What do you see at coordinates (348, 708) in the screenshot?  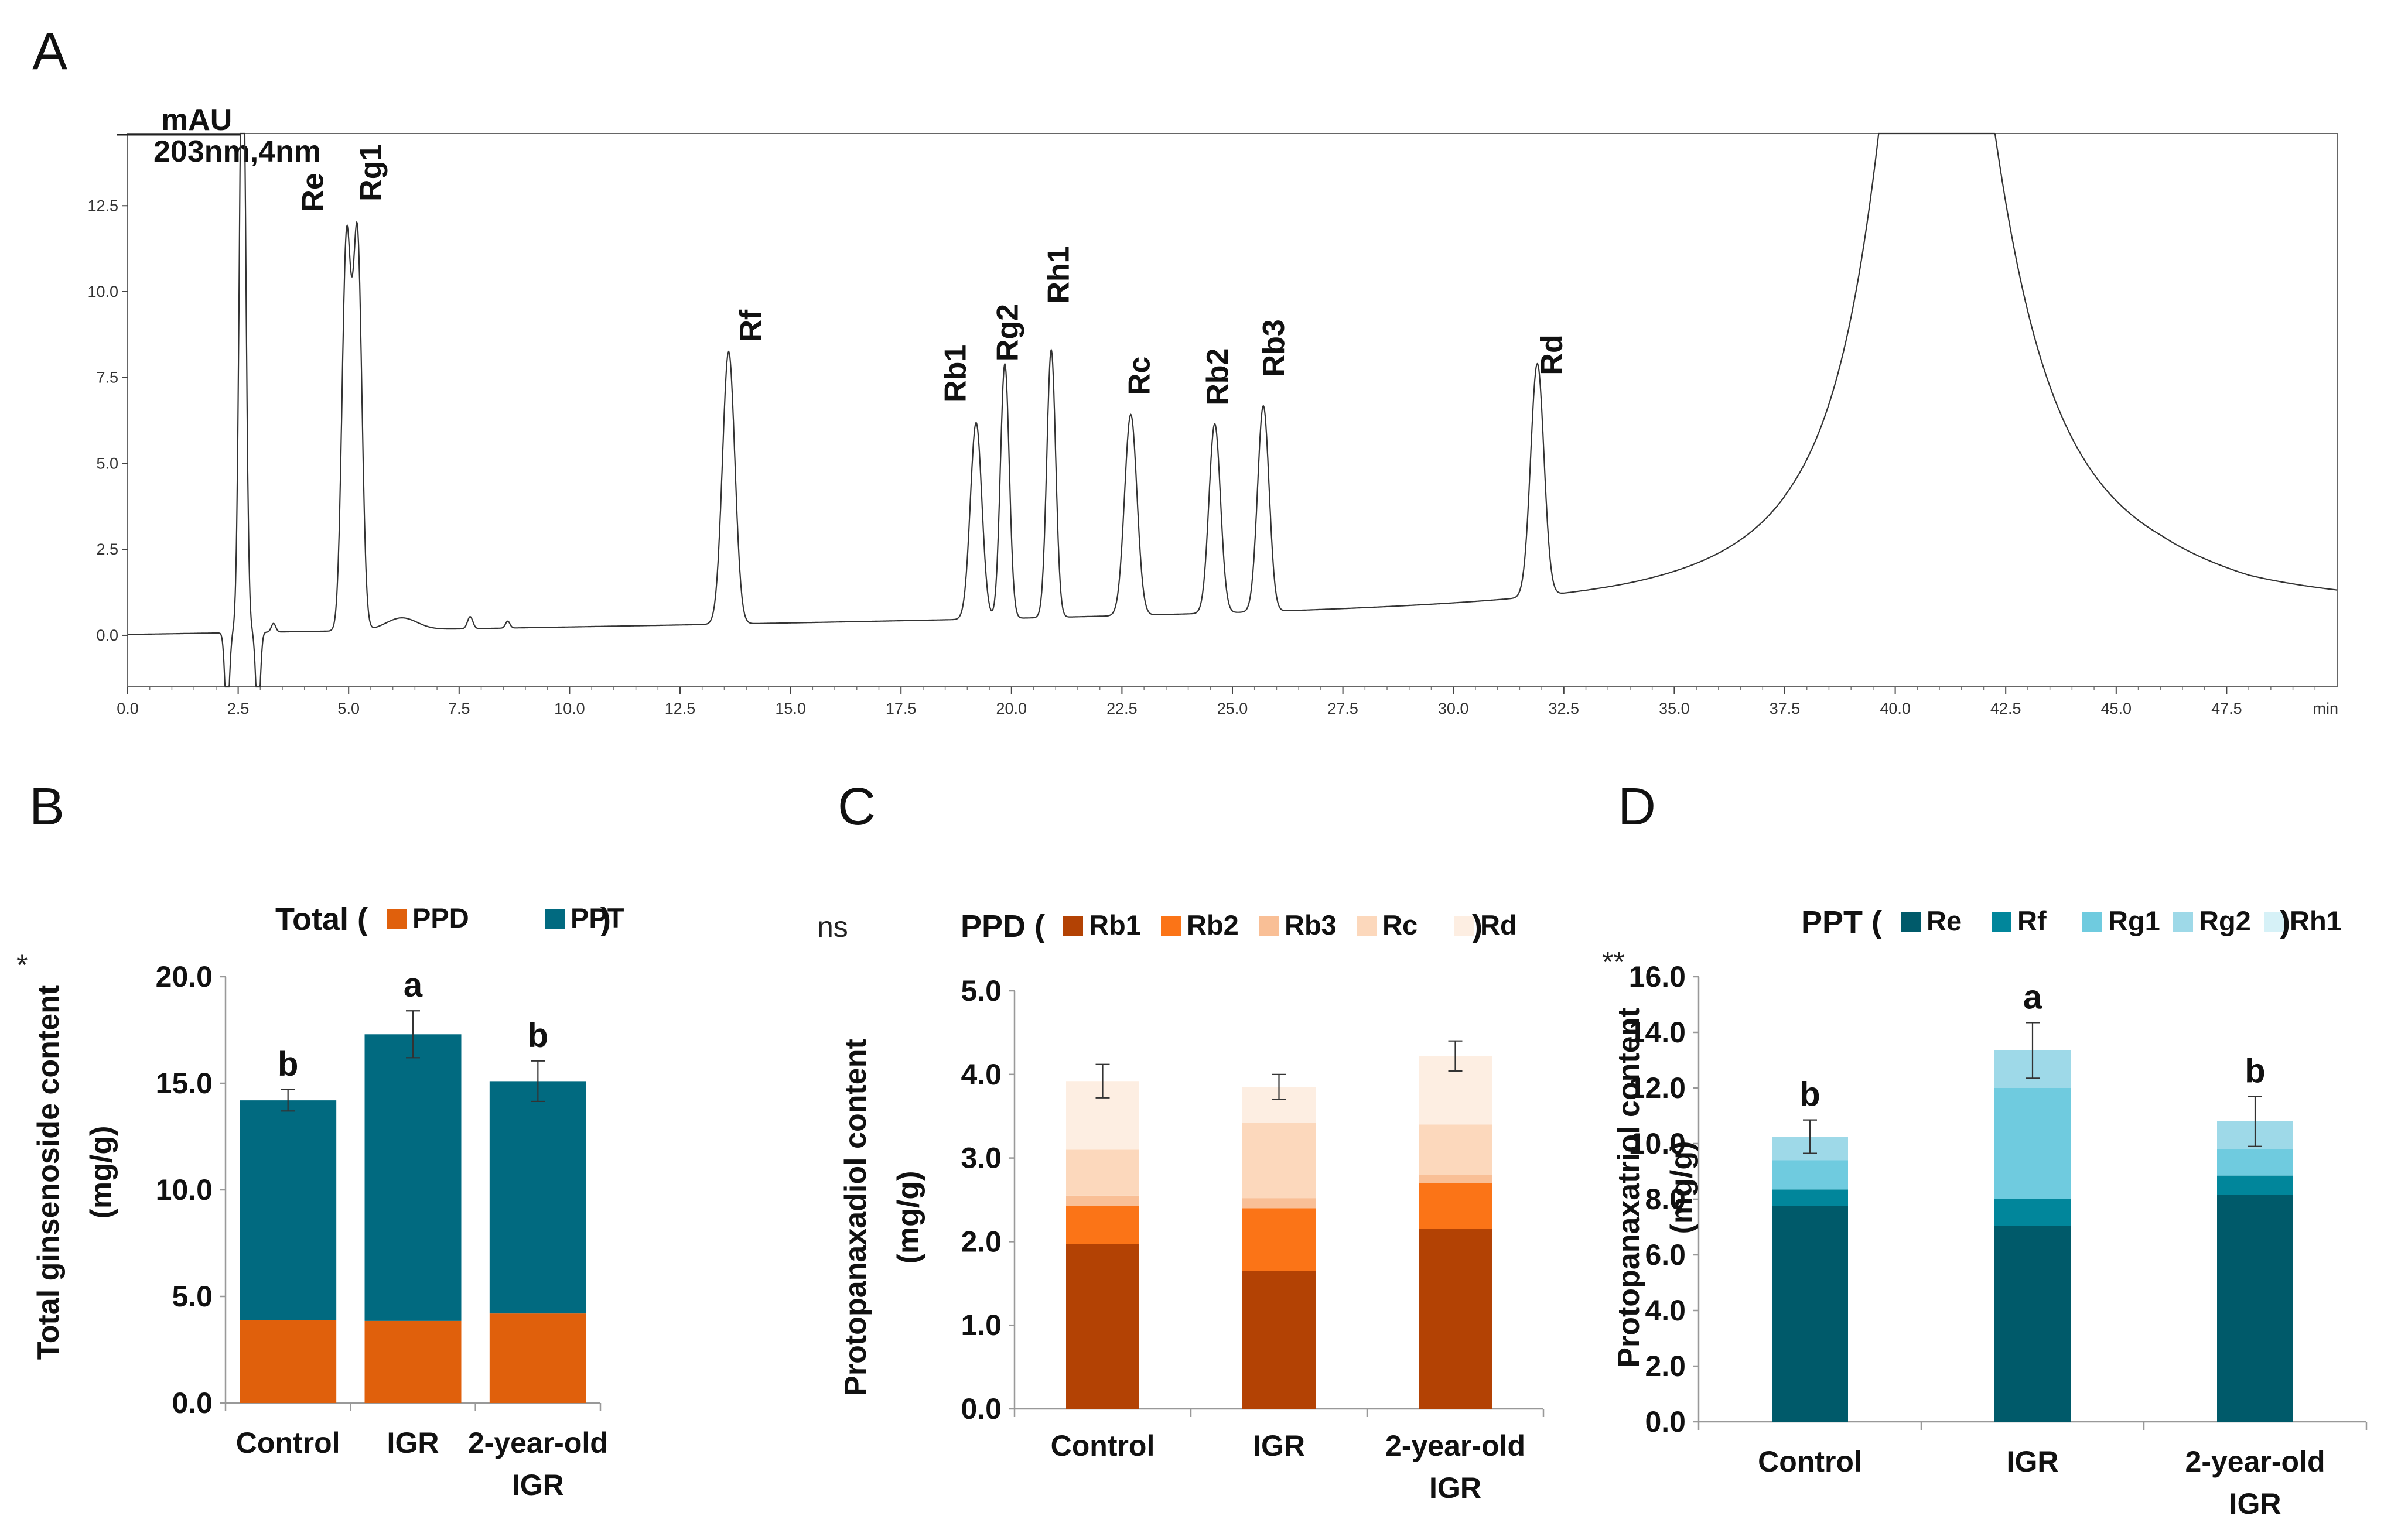 I see `x-tick-label: 5.0` at bounding box center [348, 708].